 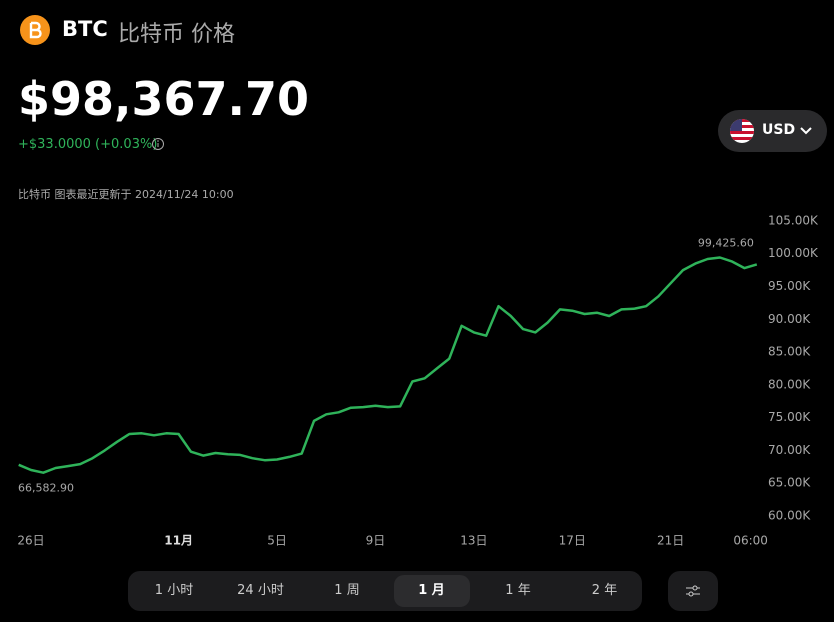 What do you see at coordinates (726, 242) in the screenshot?
I see `annotation: 99,425.60` at bounding box center [726, 242].